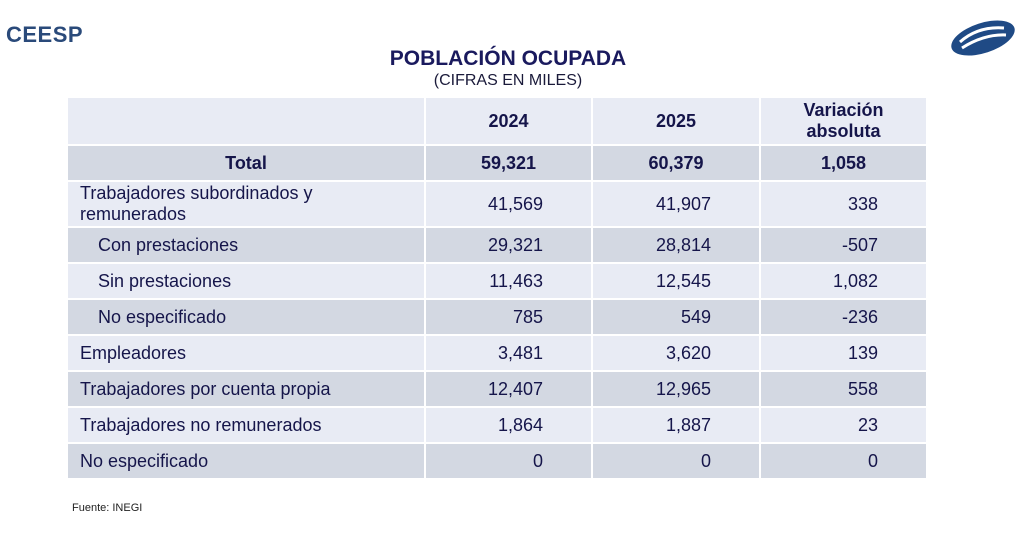  I want to click on table-row: Con prestaciones 29,321 28,814 -507, so click(497, 245).